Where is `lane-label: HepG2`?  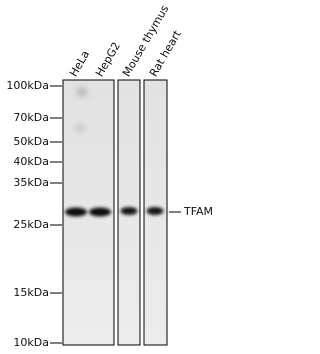
lane-label: HepG2 is located at coordinates (108, 59).